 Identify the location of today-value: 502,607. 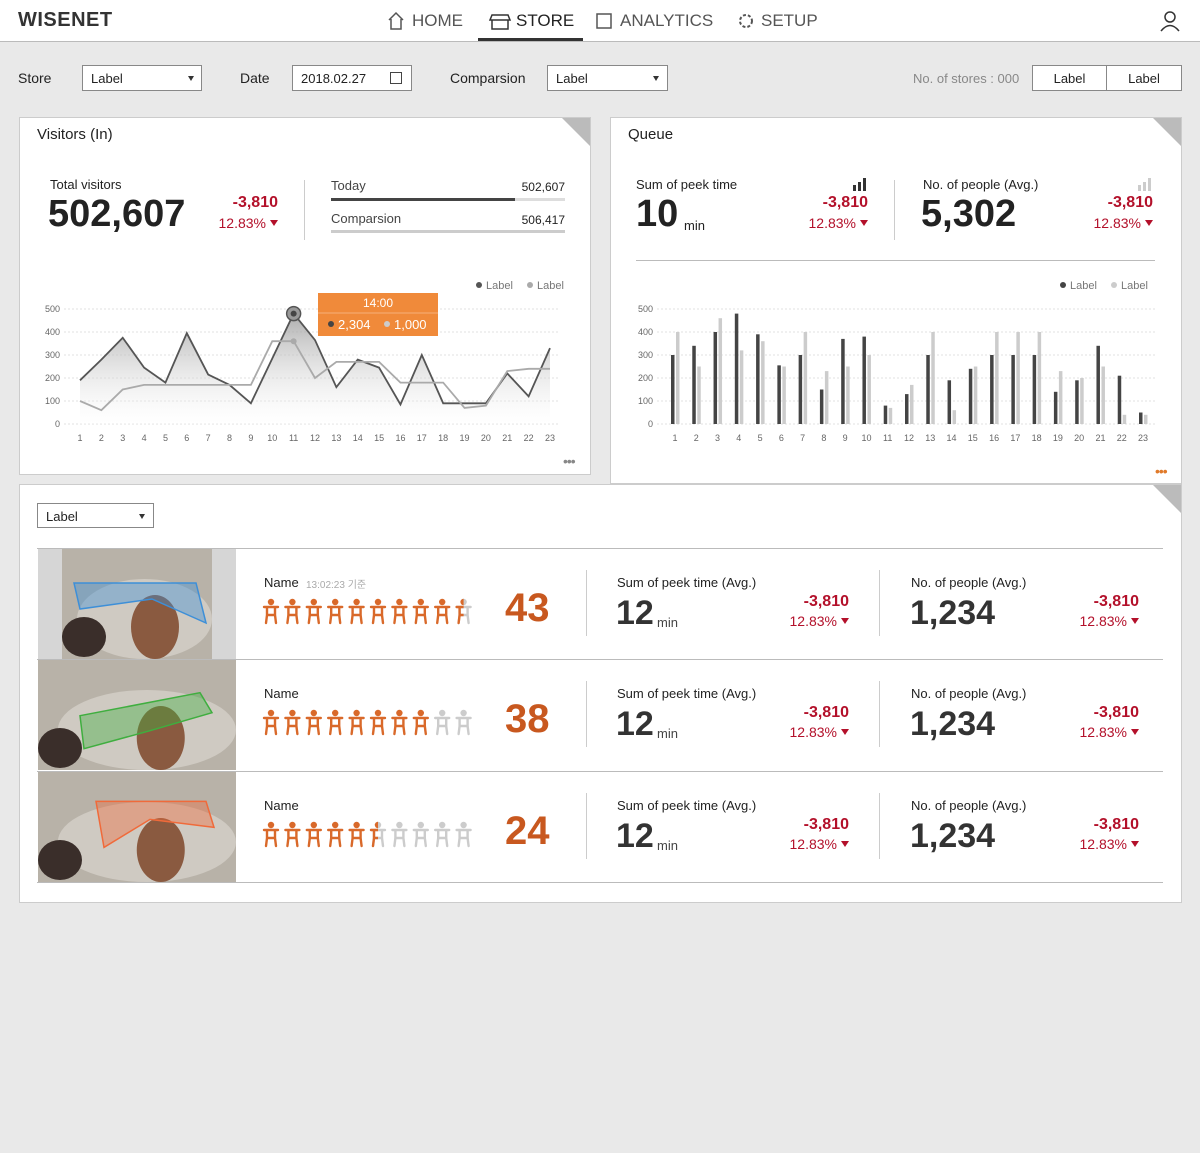
(543, 187).